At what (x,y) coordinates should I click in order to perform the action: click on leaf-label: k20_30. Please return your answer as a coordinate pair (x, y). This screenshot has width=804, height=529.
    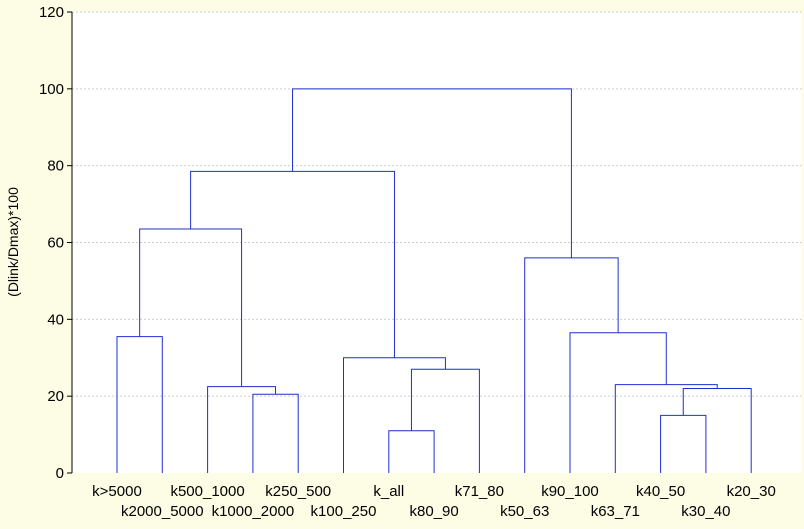
    Looking at the image, I should click on (751, 491).